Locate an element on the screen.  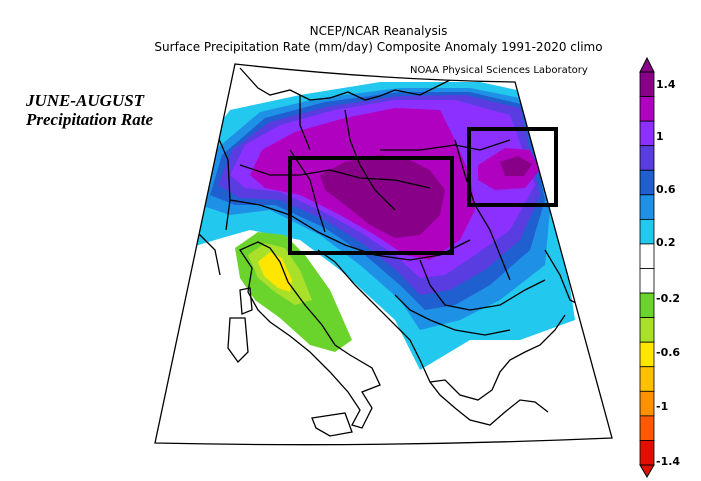
variable-label: Precipitation Rate is located at coordinates (90, 119).